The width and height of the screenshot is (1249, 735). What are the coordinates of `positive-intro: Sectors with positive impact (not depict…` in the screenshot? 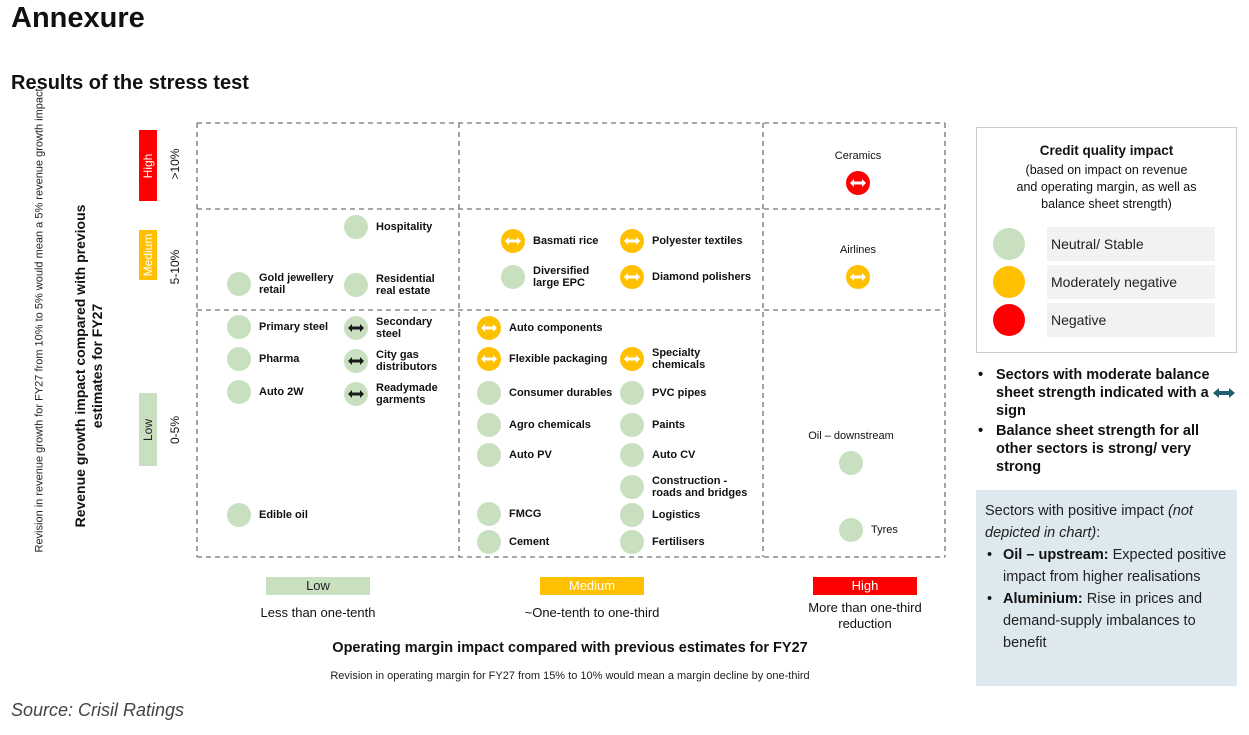 It's located at (1089, 522).